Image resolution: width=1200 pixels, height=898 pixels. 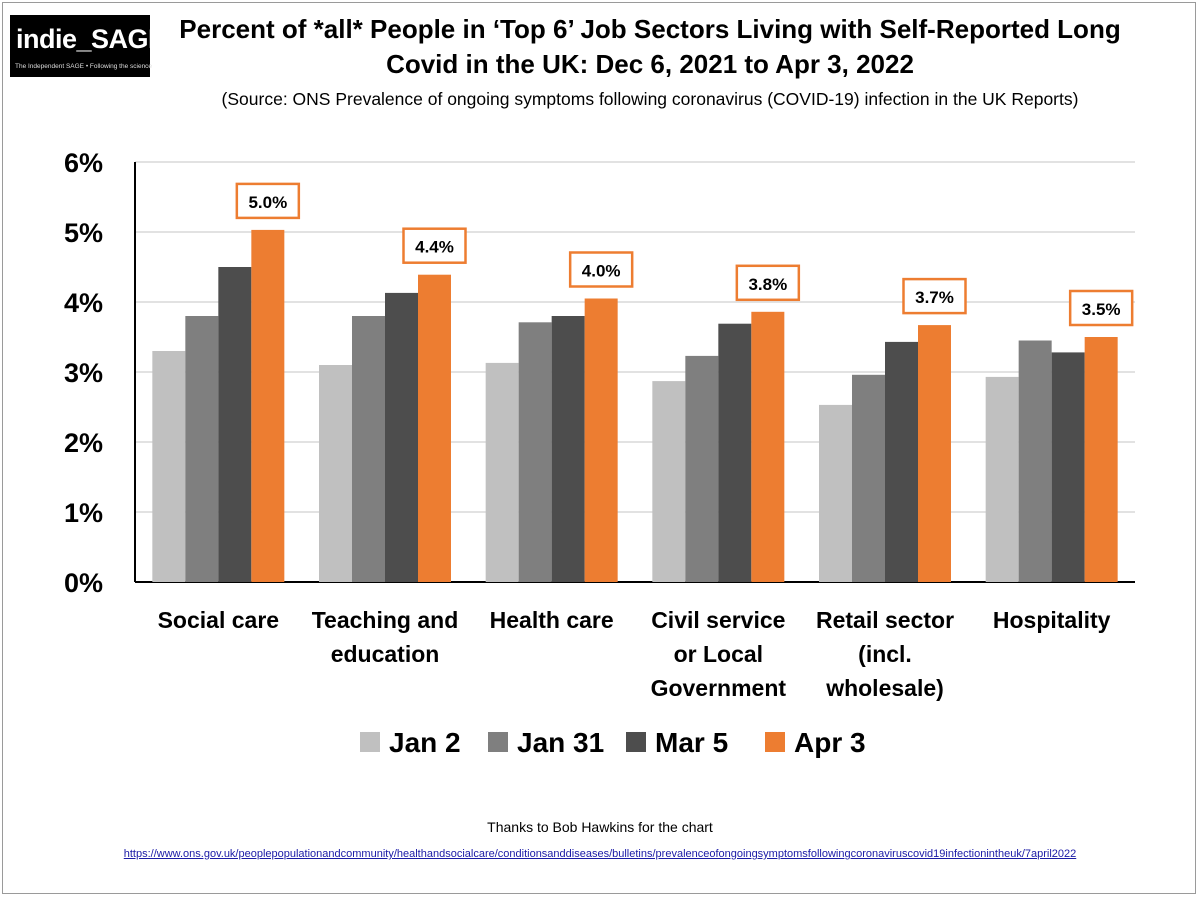 I want to click on x-category-label: wholesale), so click(x=884, y=688).